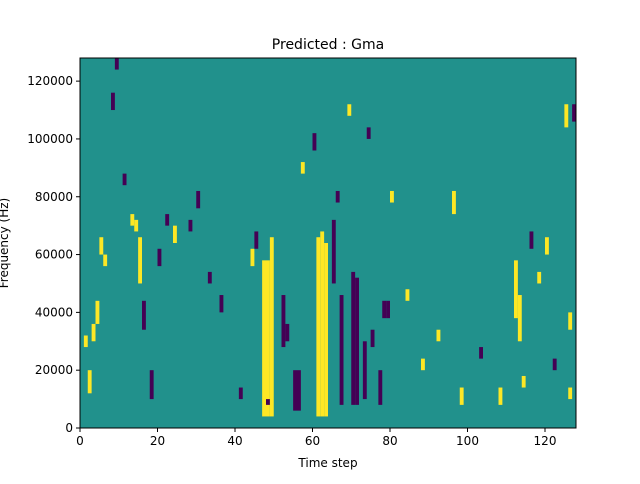 This screenshot has width=640, height=484. I want to click on y-tick-label: 20000, so click(54, 370).